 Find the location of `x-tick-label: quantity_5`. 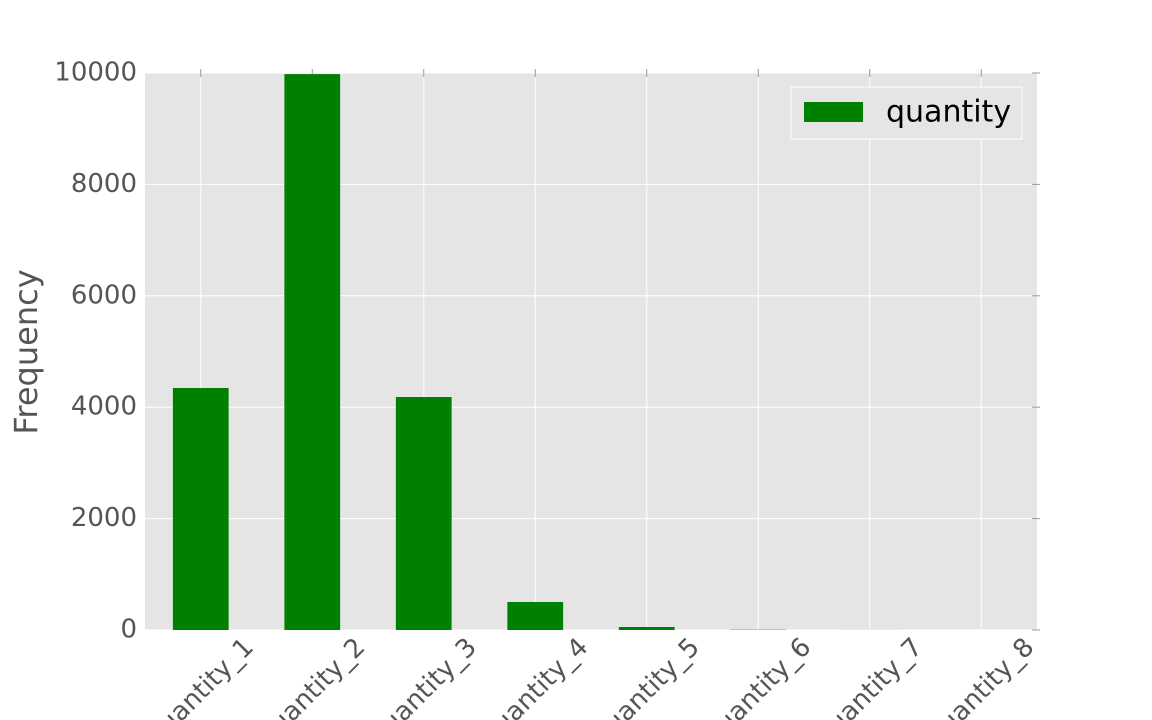

x-tick-label: quantity_5 is located at coordinates (646, 676).